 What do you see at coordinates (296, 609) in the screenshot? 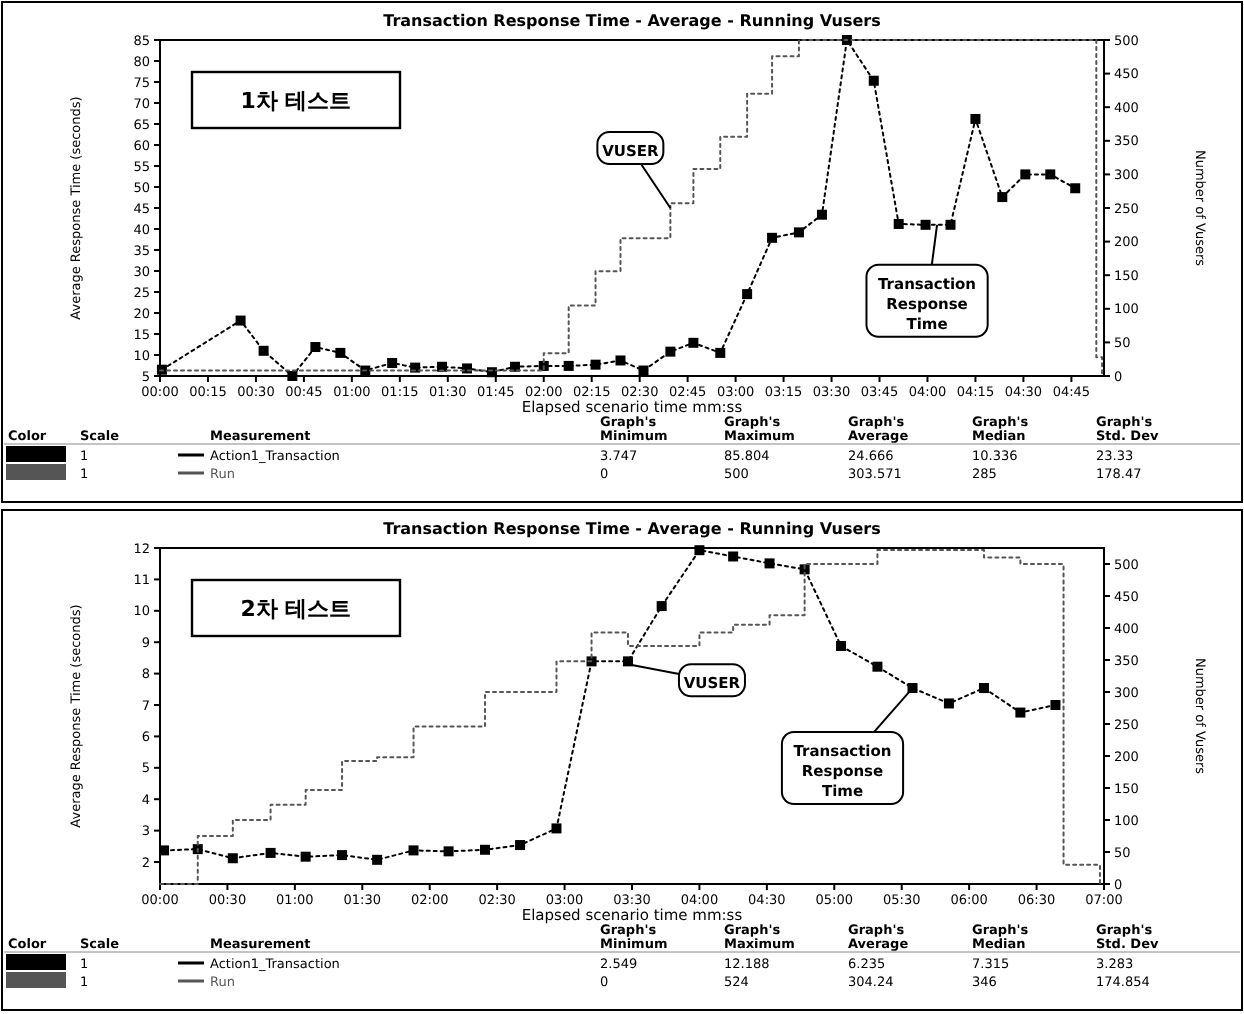
I see `annotation: 2차 테스트` at bounding box center [296, 609].